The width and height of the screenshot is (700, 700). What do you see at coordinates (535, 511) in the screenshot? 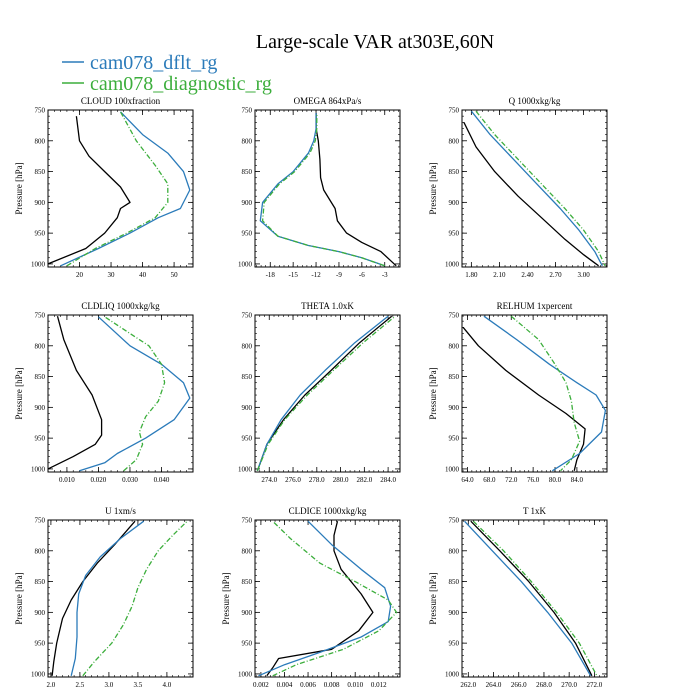
I see `panel-title: T 1xK` at bounding box center [535, 511].